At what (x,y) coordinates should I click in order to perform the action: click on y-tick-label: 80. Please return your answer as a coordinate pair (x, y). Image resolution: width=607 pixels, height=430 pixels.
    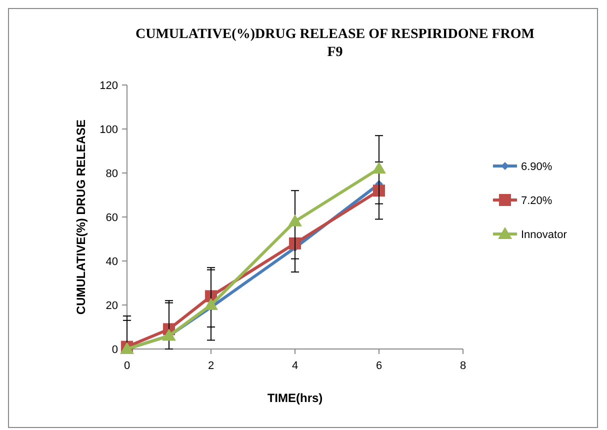
    Looking at the image, I should click on (112, 174).